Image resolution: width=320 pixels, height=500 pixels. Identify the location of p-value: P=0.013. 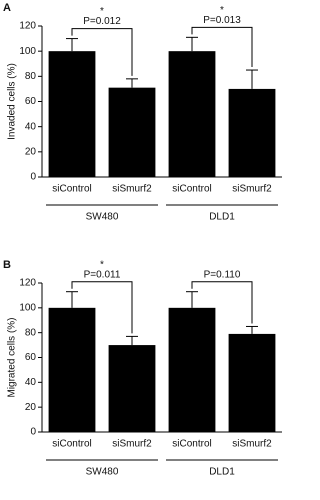
(222, 20).